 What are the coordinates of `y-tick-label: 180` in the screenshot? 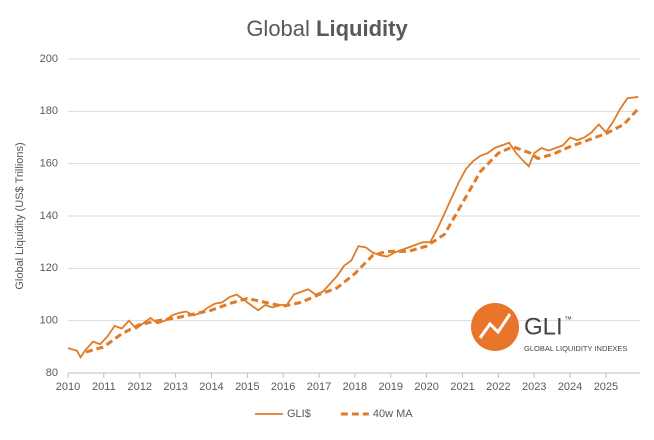 It's located at (49, 111).